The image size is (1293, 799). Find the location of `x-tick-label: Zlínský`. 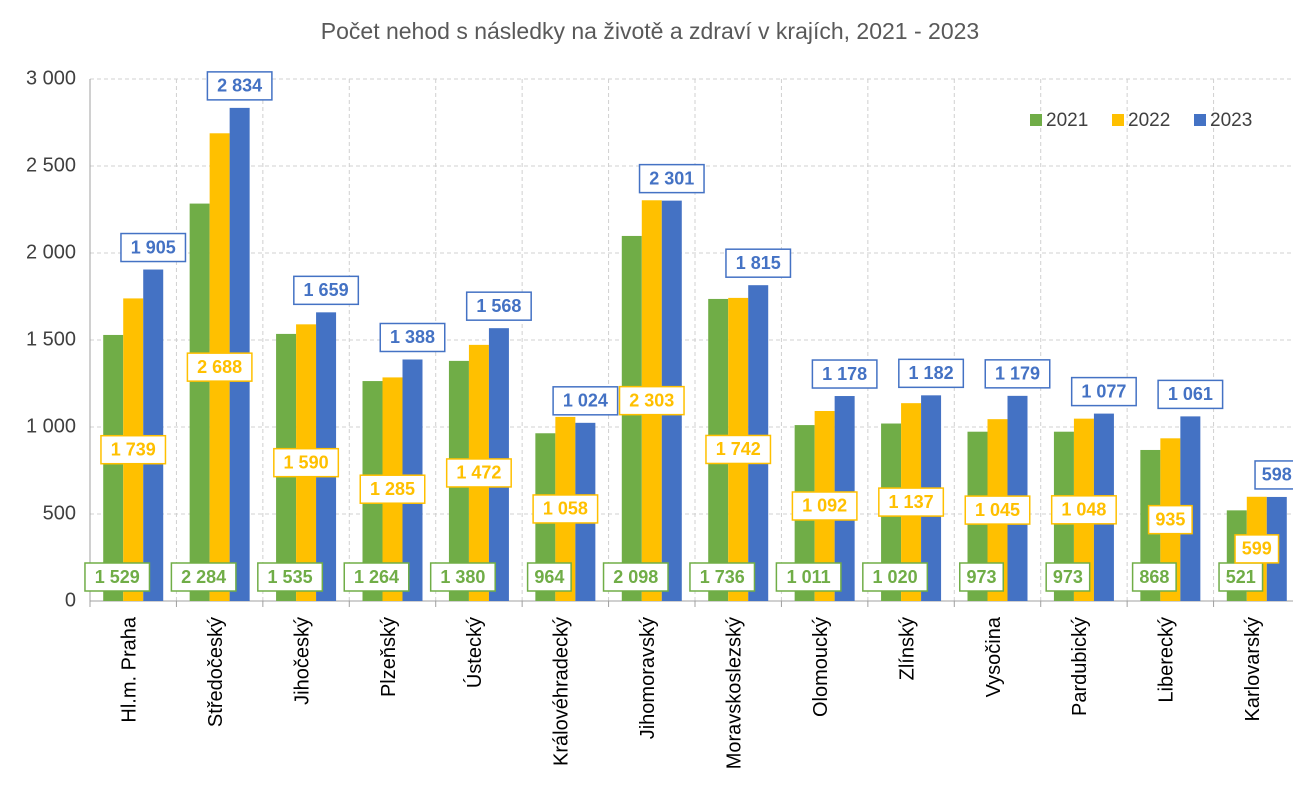

x-tick-label: Zlínský is located at coordinates (907, 648).